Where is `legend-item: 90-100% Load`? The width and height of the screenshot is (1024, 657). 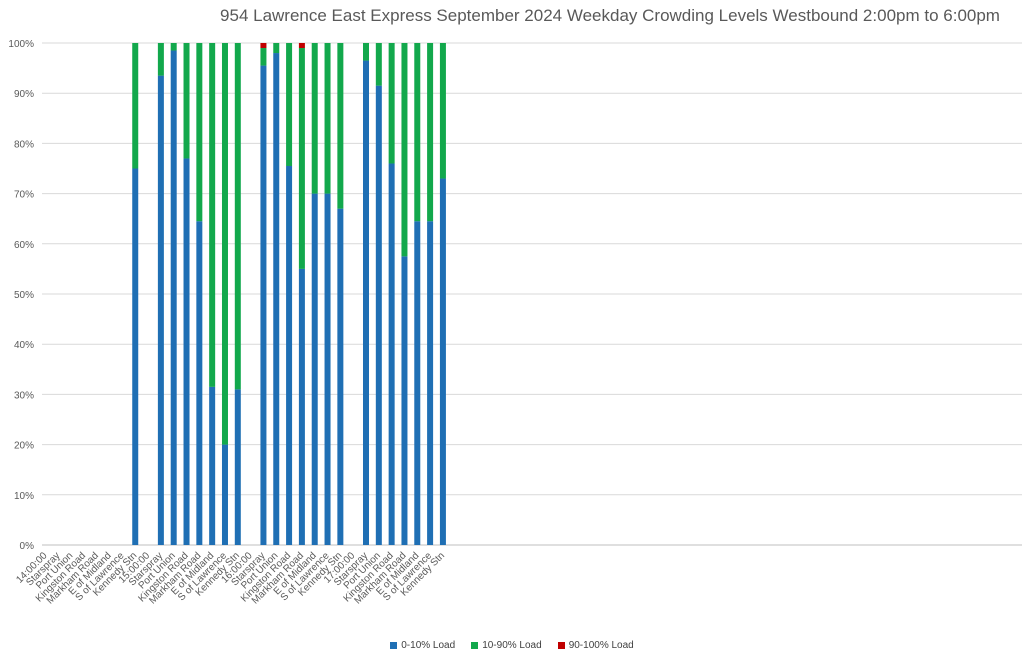 legend-item: 90-100% Load is located at coordinates (595, 645).